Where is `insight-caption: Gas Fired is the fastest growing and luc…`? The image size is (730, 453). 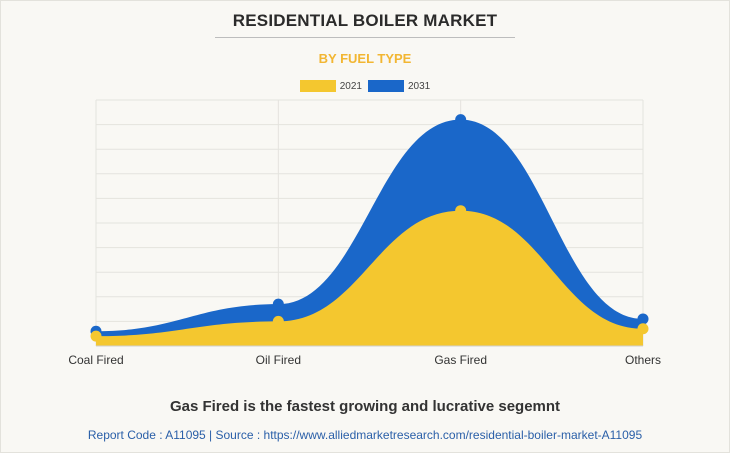 insight-caption: Gas Fired is the fastest growing and luc… is located at coordinates (365, 406).